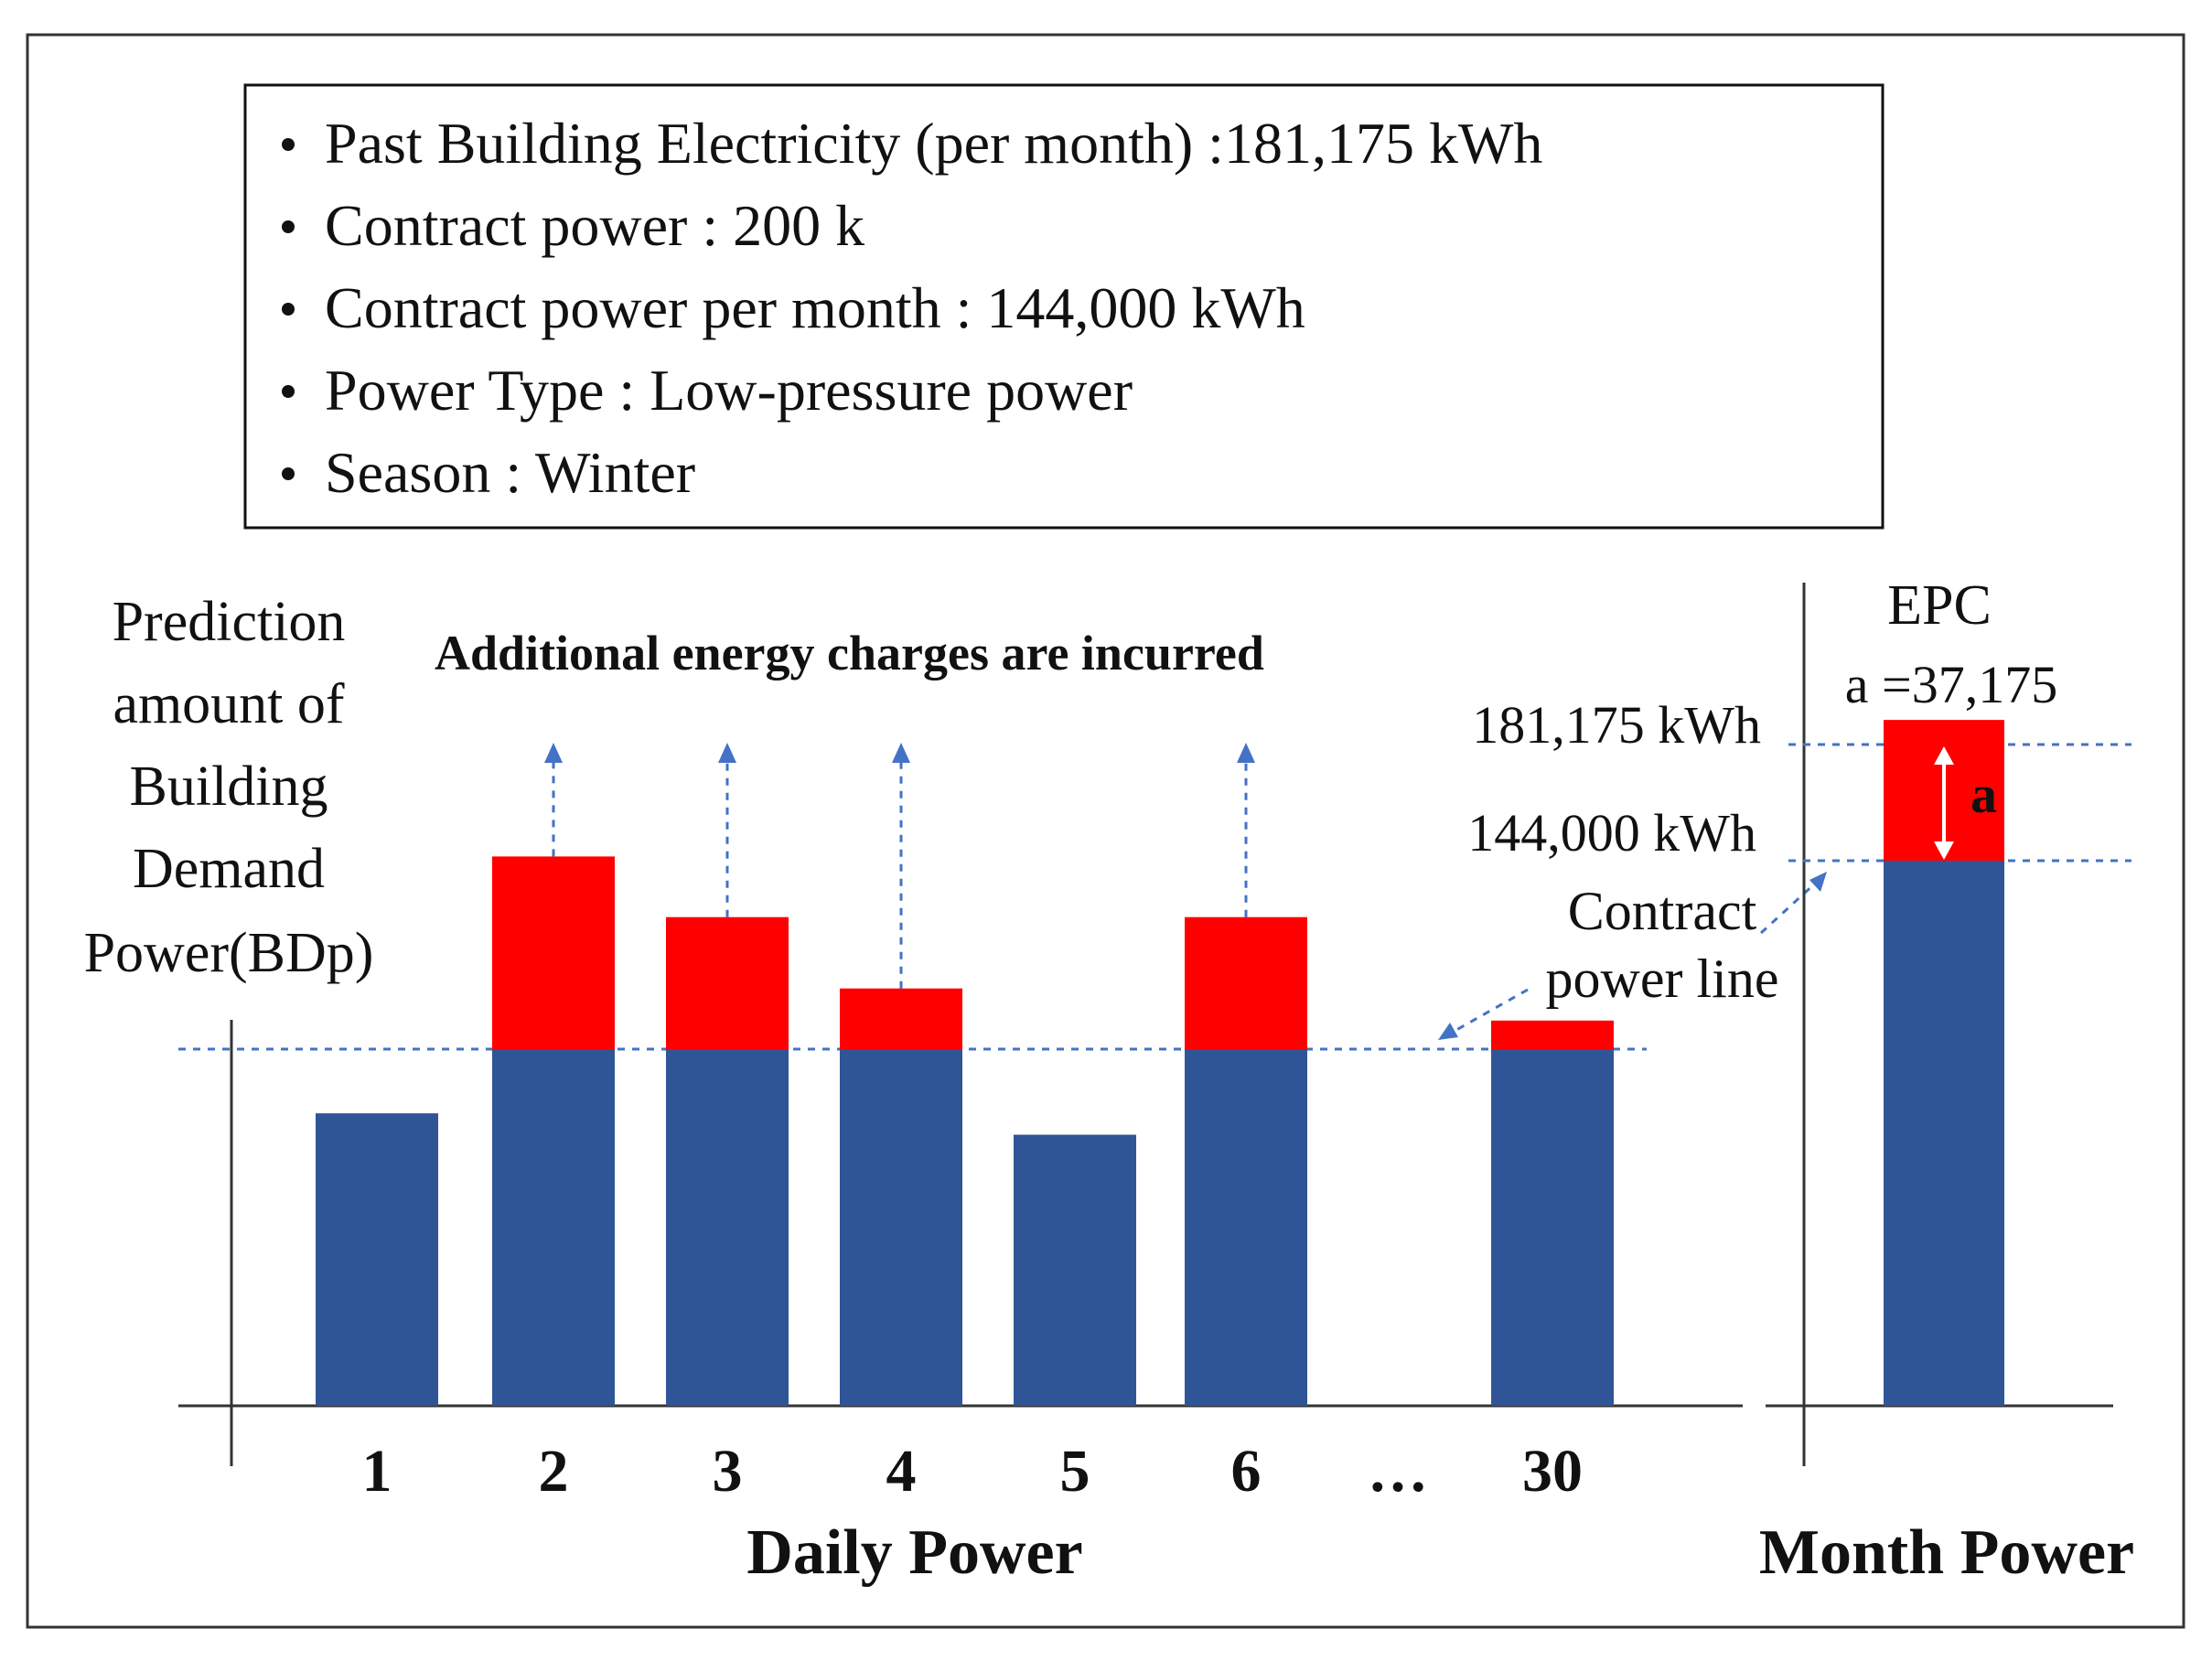 This screenshot has width=2212, height=1661. I want to click on info-item: Season : Winter, so click(488, 472).